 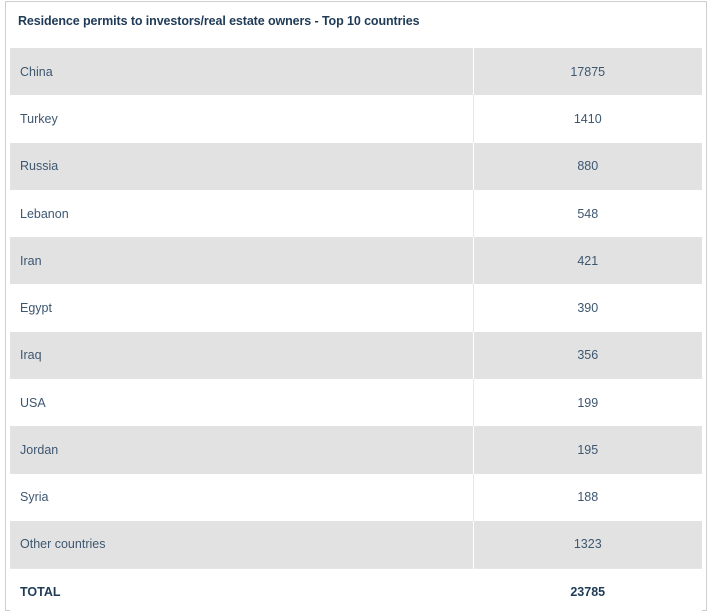 I want to click on country-cell: China, so click(x=241, y=72).